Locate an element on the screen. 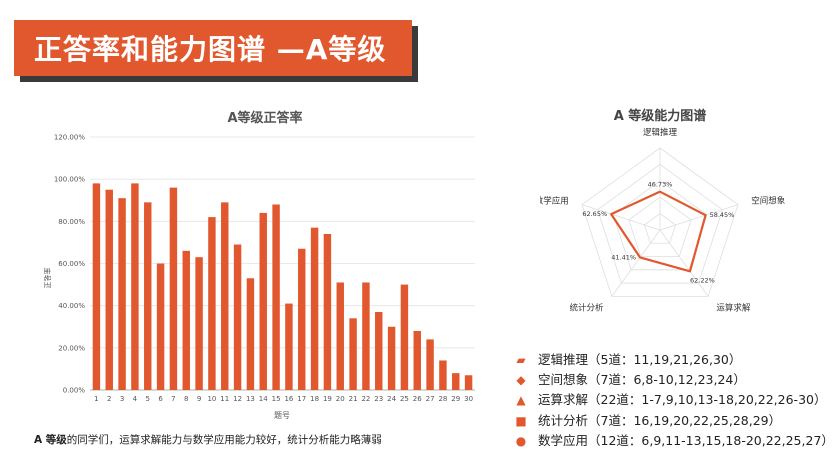 Image resolution: width=837 pixels, height=471 pixels. legend-item-stats: ■ 统计分析（7道：16,19,20,22,25,28,29） is located at coordinates (674, 421).